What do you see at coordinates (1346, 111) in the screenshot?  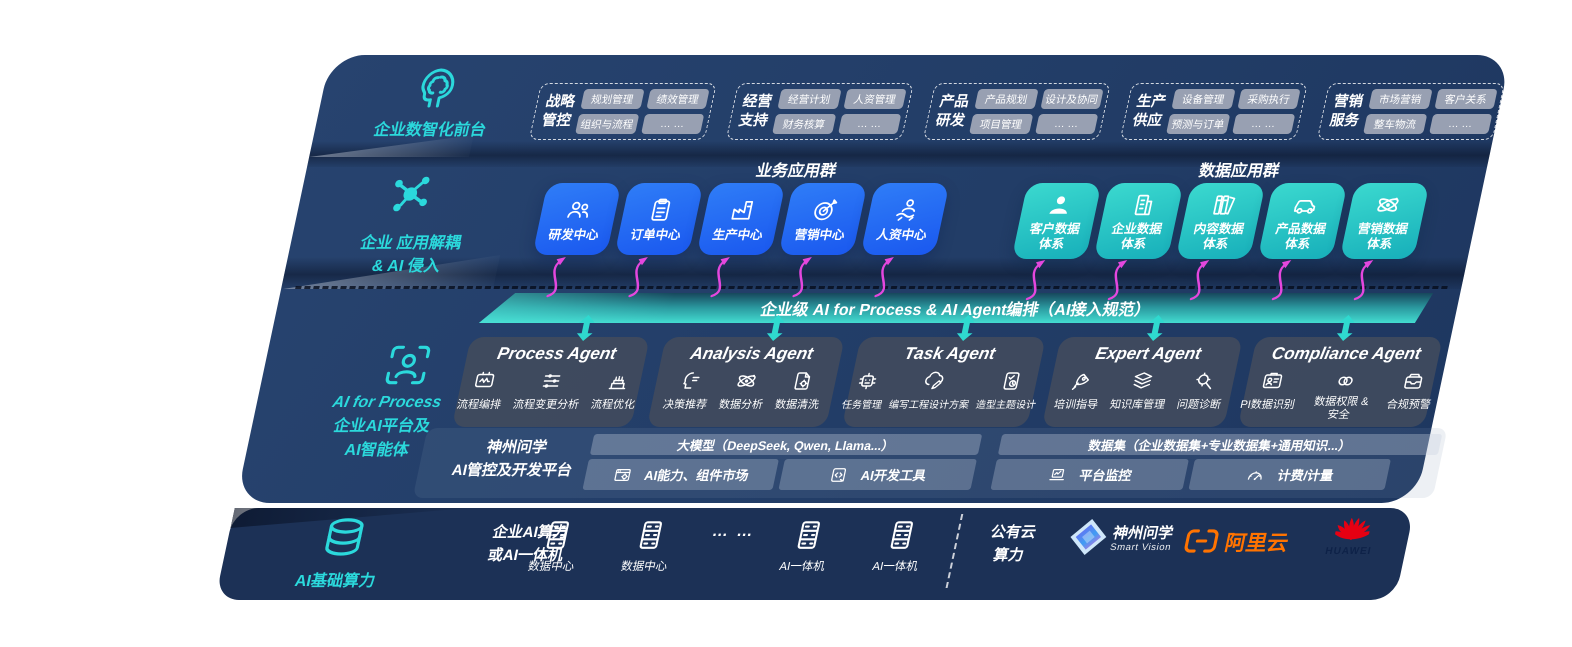 I see `group-title: 营销 服务` at bounding box center [1346, 111].